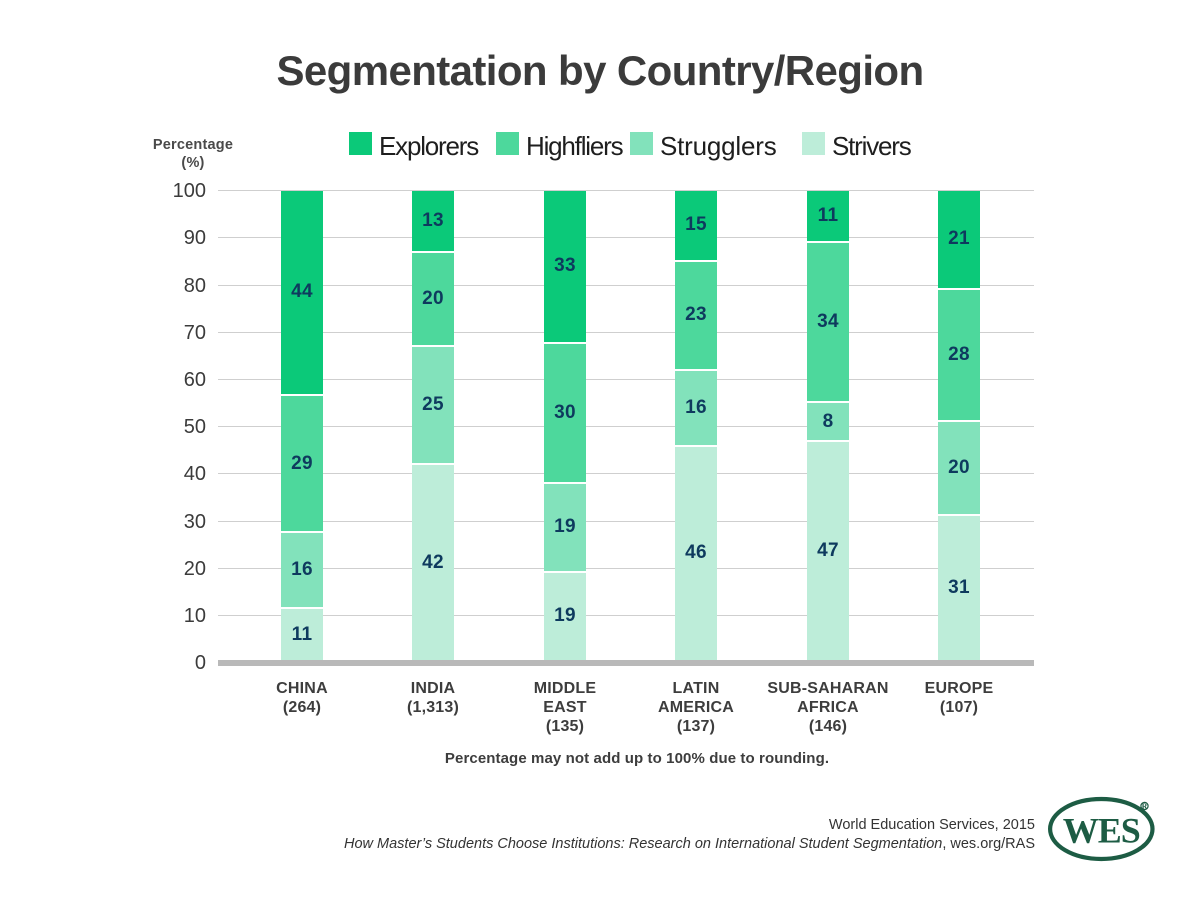  Describe the element at coordinates (1101, 831) in the screenshot. I see `svg-text: WES` at that location.